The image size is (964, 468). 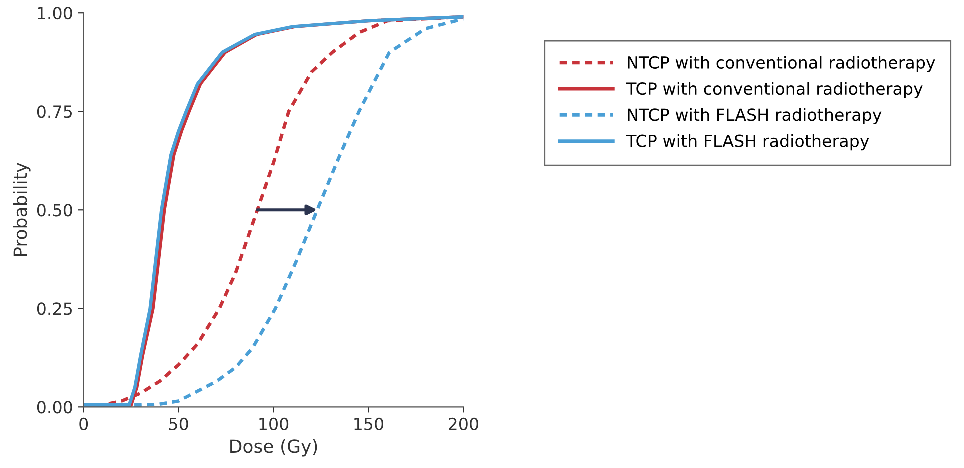 I want to click on legend-label: TCP with conventional radiotherapy, so click(x=774, y=90).